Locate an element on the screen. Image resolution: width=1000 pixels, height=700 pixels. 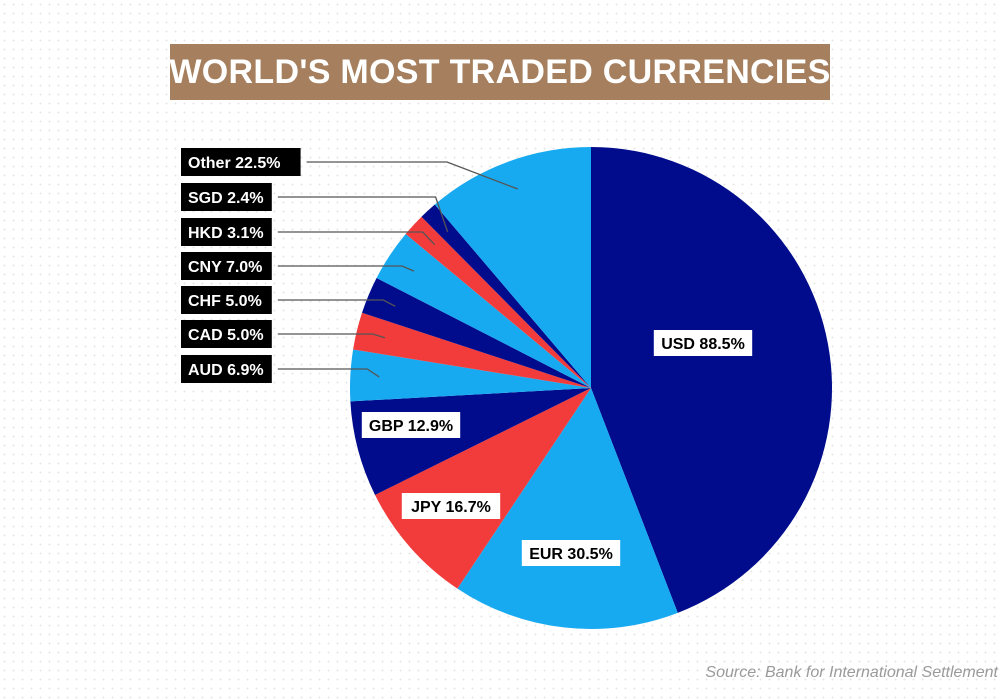
leader-line-sgd is located at coordinates (363, 214).